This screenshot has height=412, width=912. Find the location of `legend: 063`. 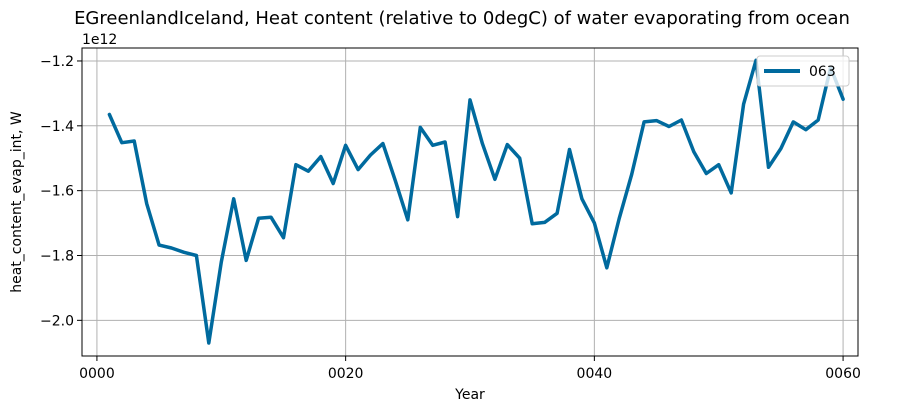

legend: 063 is located at coordinates (803, 71).